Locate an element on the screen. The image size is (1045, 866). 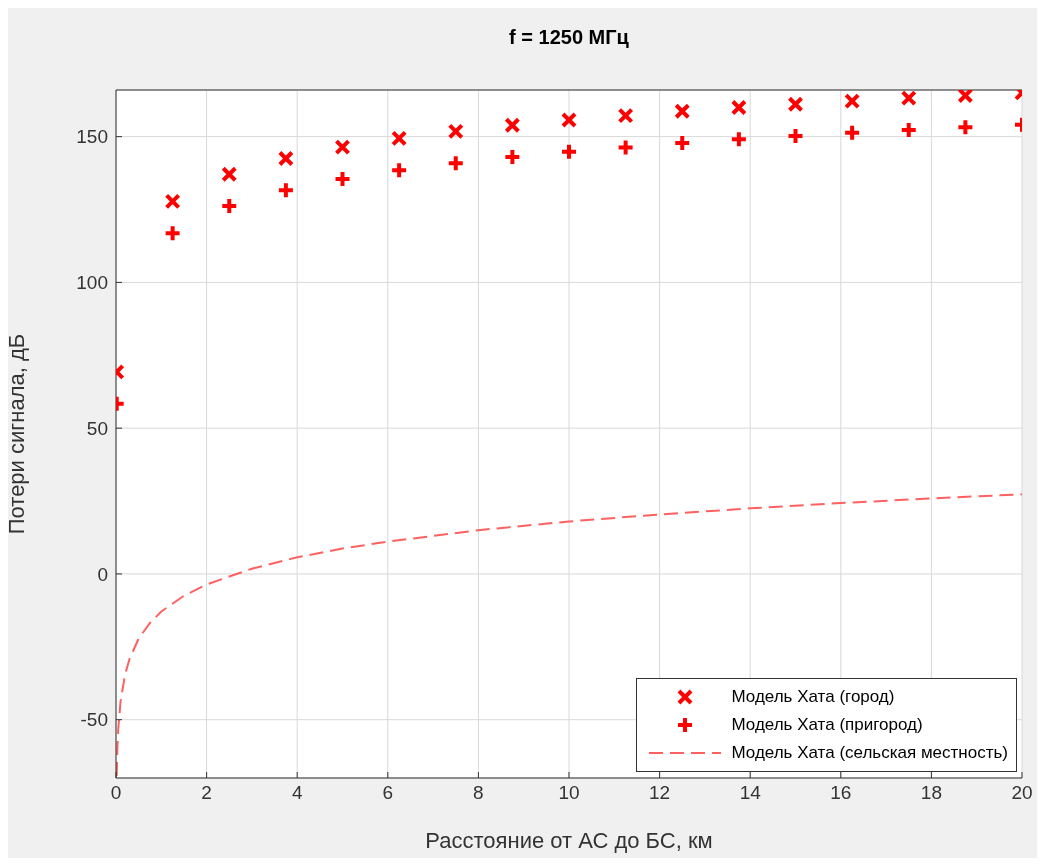
x-tick-label: 16 is located at coordinates (841, 793).